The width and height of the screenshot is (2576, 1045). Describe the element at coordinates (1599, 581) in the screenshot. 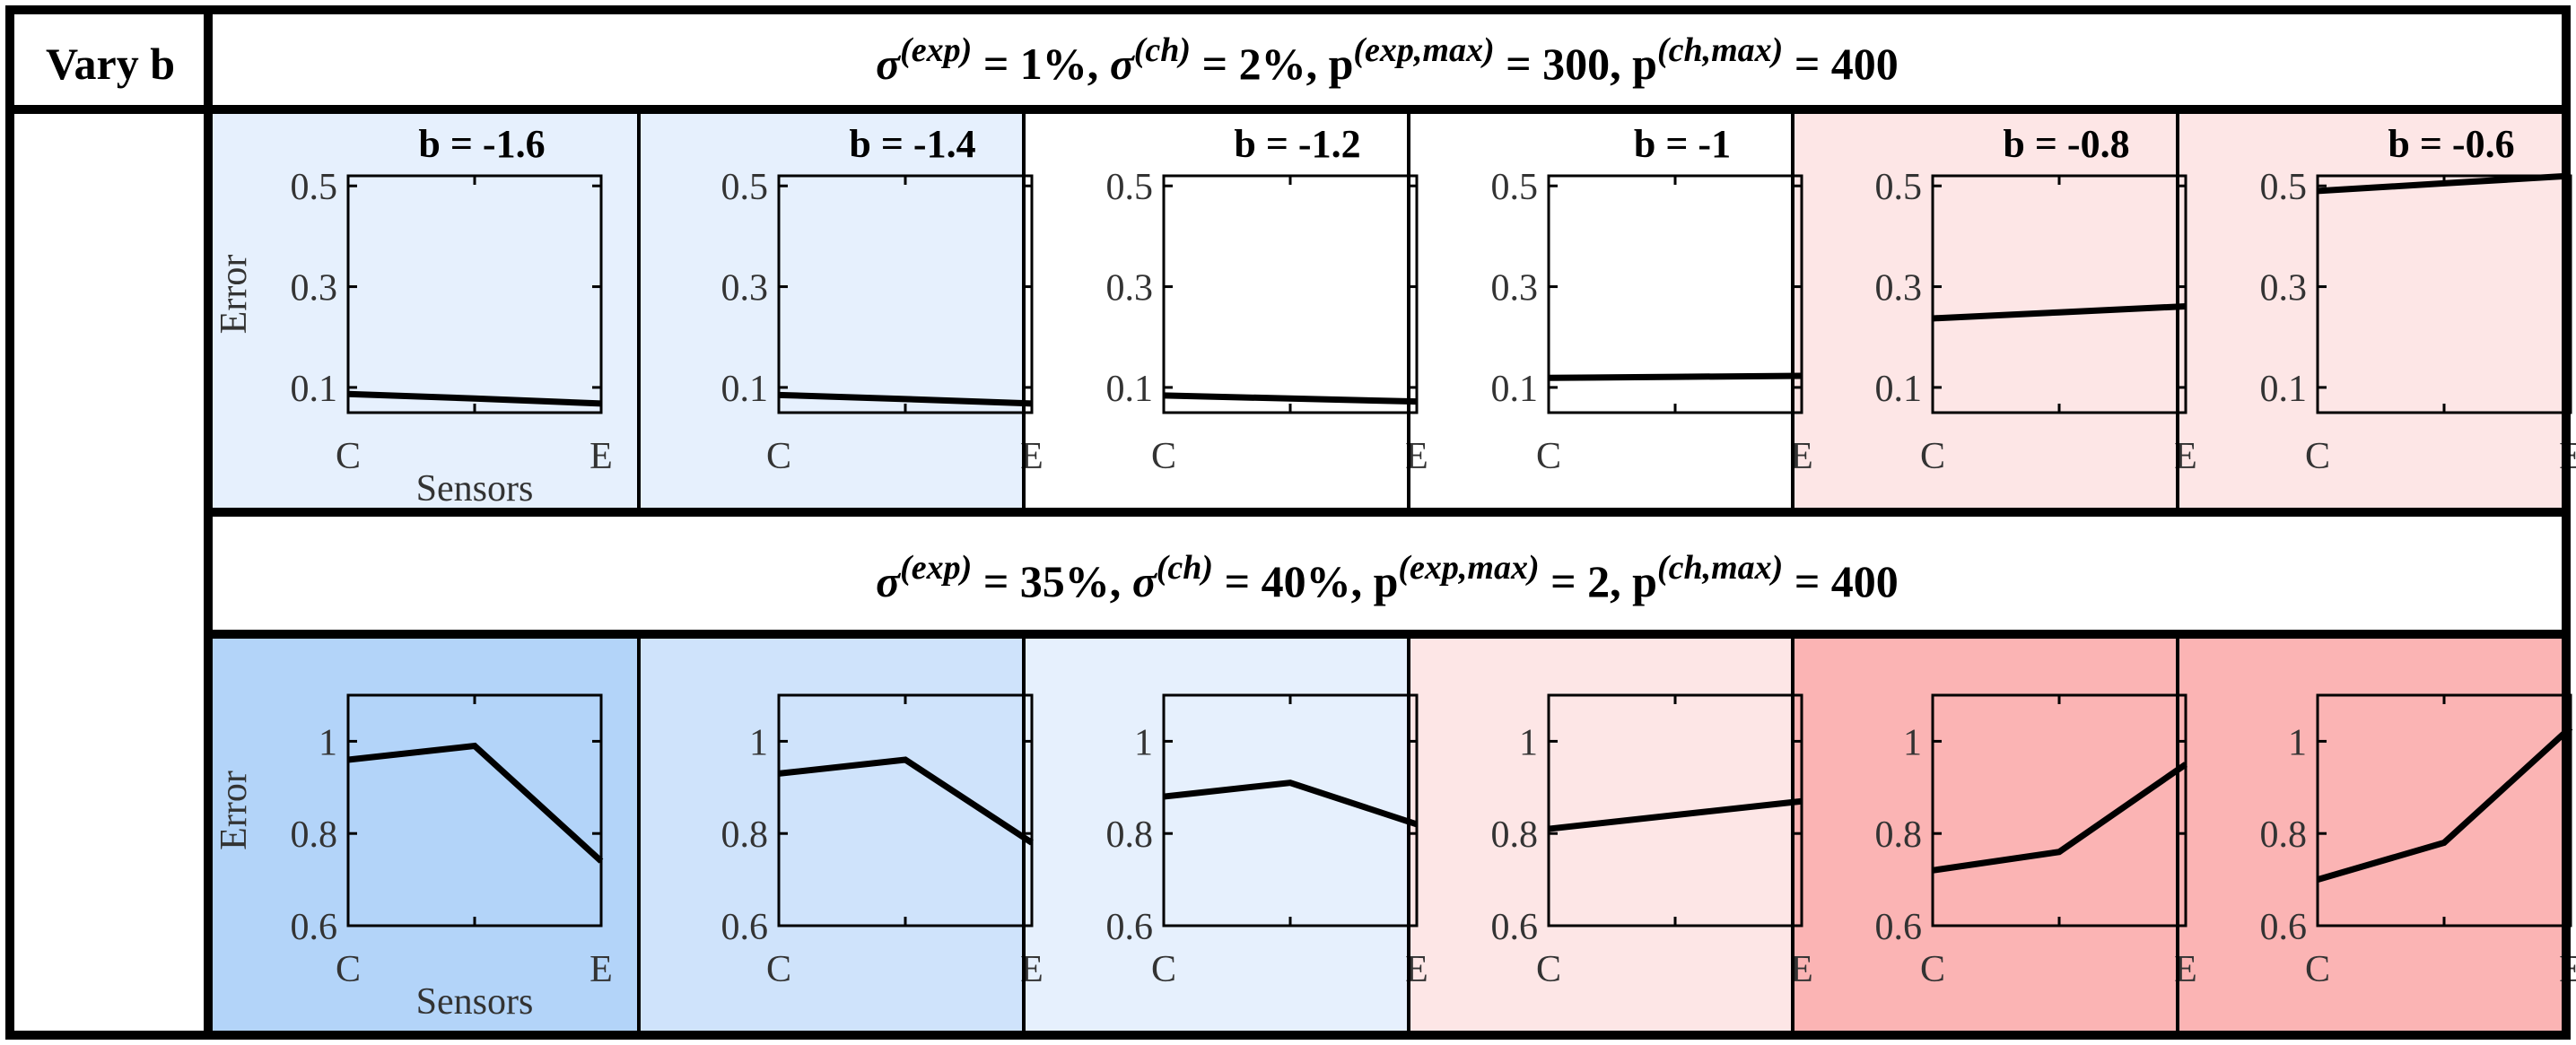

I see `panel-title-part: = 2, p` at that location.